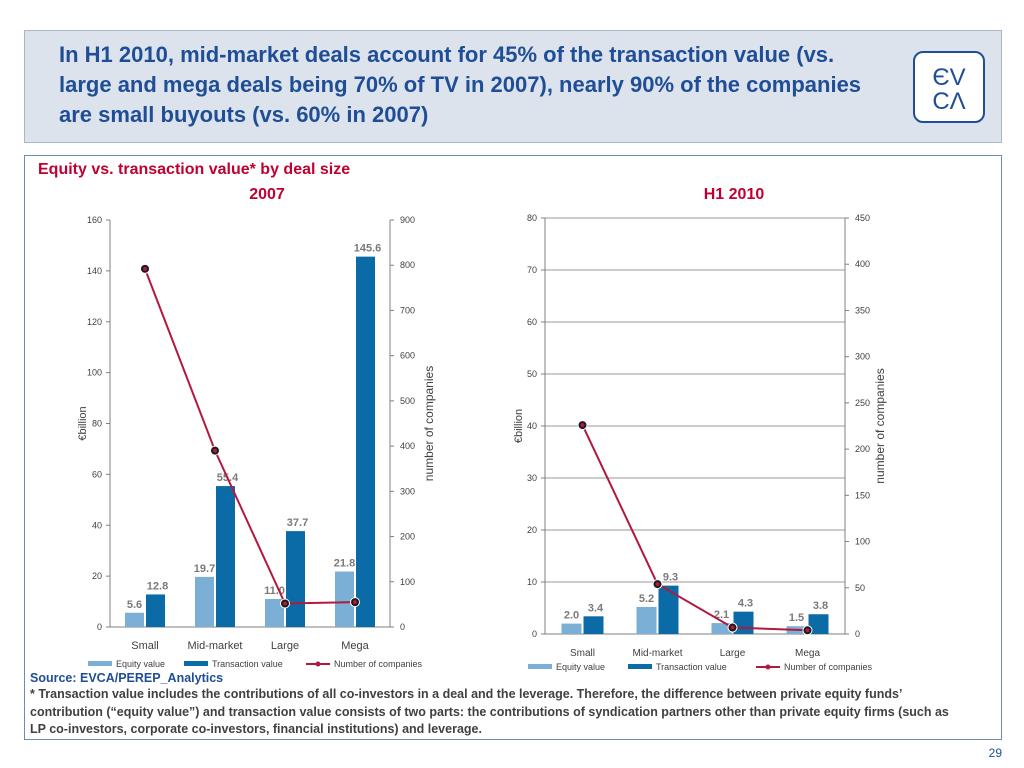 This screenshot has height=768, width=1024. Describe the element at coordinates (532, 478) in the screenshot. I see `y-tick-label: 30` at that location.